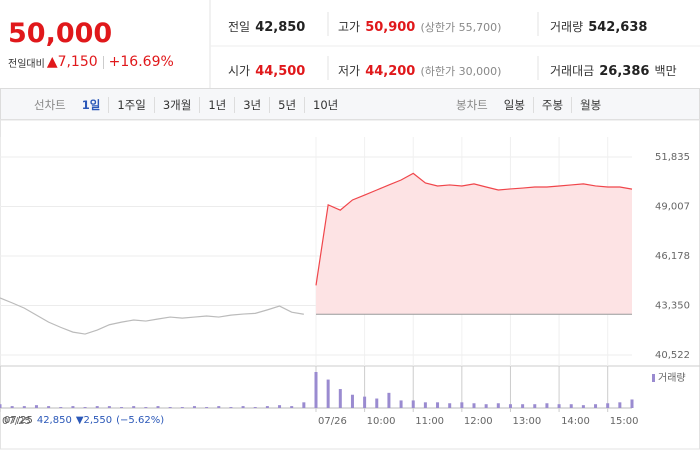 The height and width of the screenshot is (450, 700). What do you see at coordinates (672, 355) in the screenshot?
I see `y-tick-label: 40,522` at bounding box center [672, 355].